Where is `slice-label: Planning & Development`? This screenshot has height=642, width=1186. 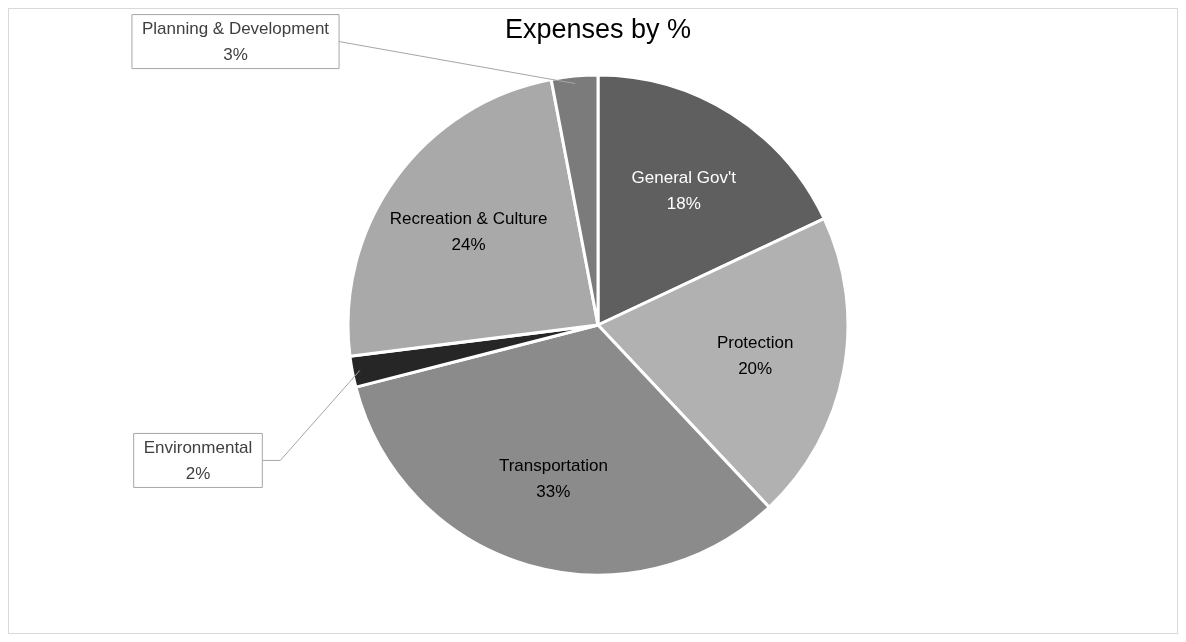 slice-label: Planning & Development is located at coordinates (235, 29).